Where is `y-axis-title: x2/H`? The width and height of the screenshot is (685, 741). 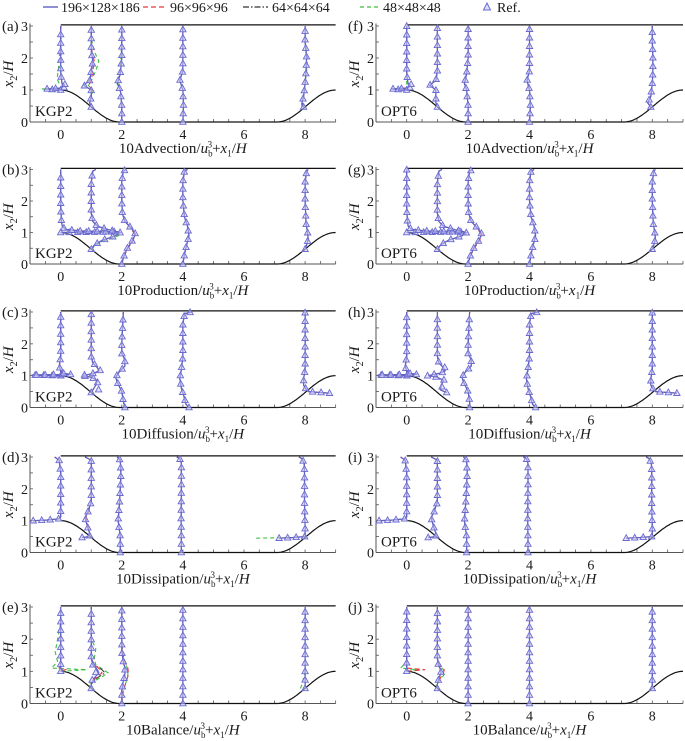
y-axis-title: x2/H is located at coordinates (356, 74).